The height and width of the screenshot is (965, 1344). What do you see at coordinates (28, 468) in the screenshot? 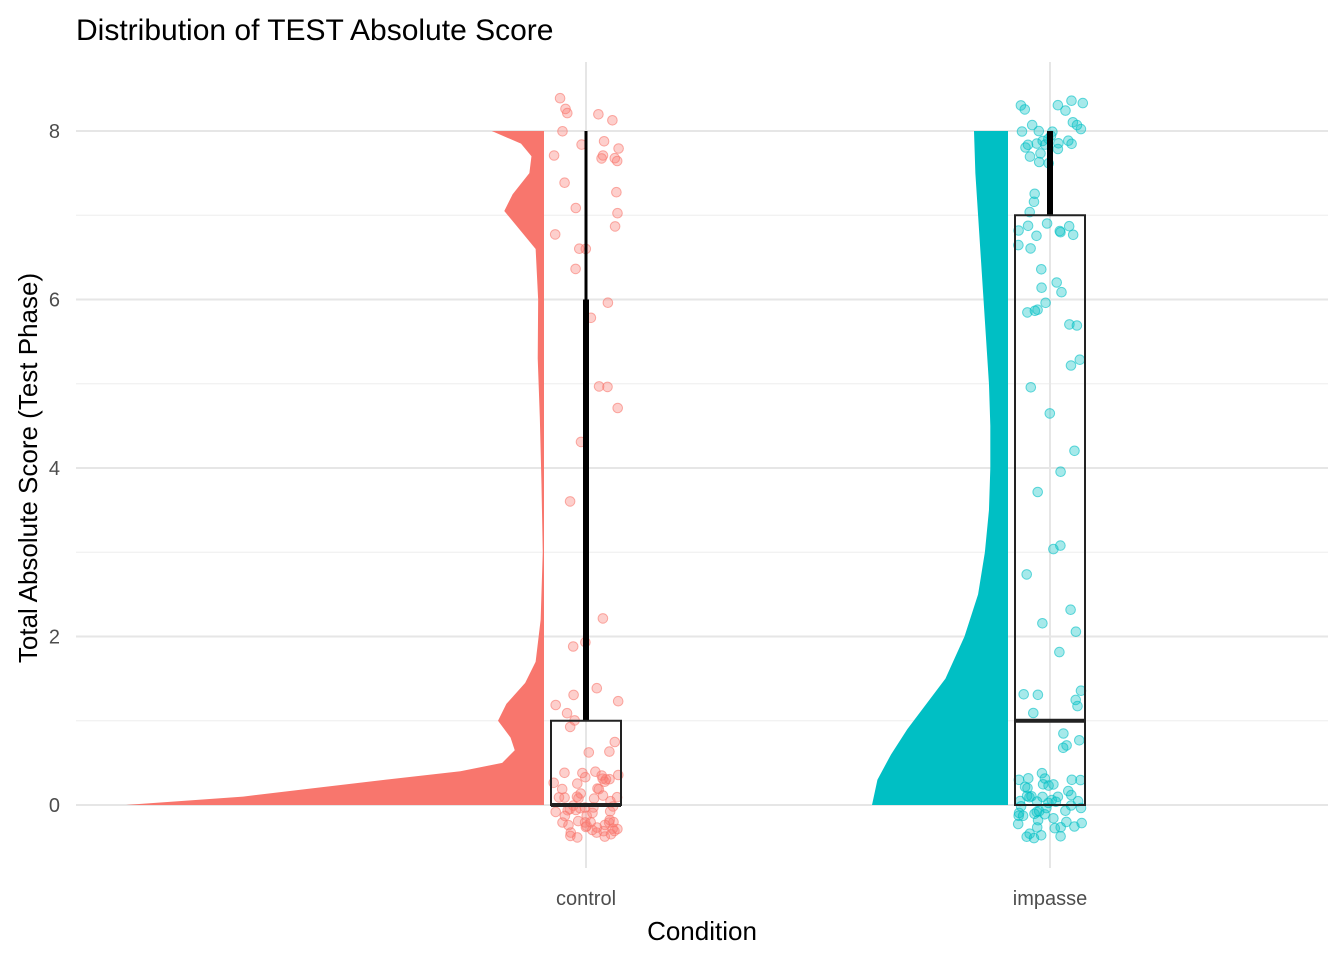
I see `y-axis-label: Total Absolute Score (Test Phase)` at bounding box center [28, 468].